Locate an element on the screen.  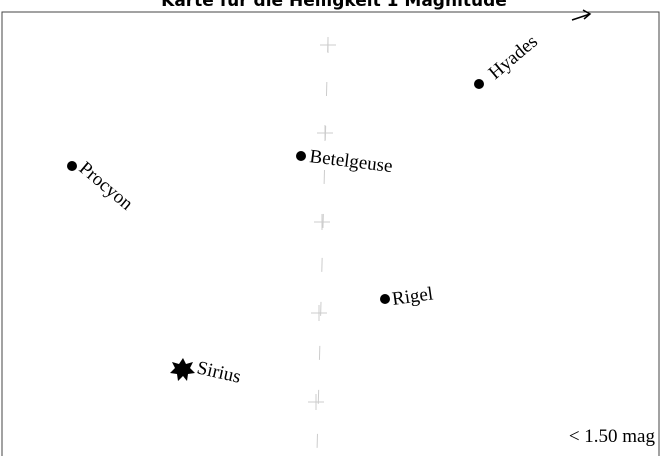
direction-arrow is located at coordinates (581, 15).